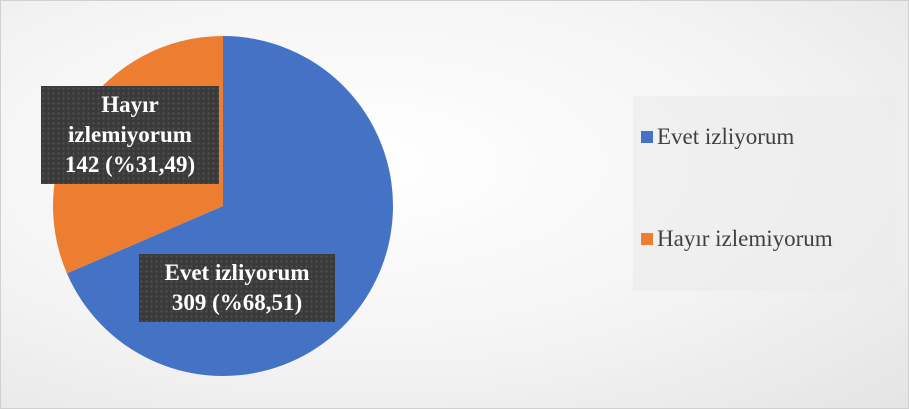  I want to click on legend-label: Evet izliyorum, so click(726, 136).